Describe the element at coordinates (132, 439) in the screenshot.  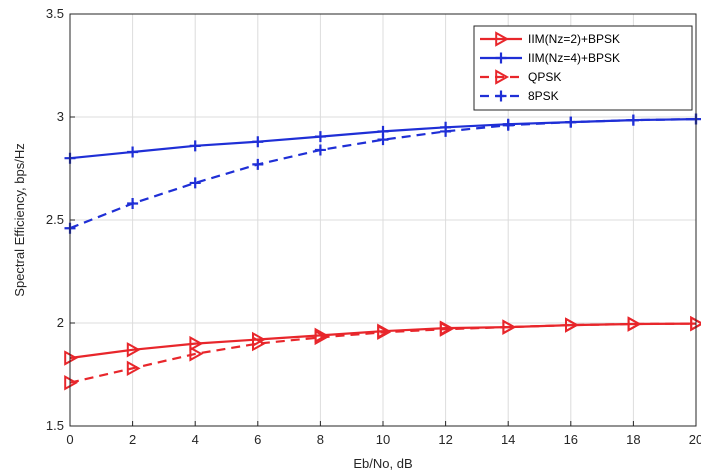
I see `x-tick-label: 2` at that location.